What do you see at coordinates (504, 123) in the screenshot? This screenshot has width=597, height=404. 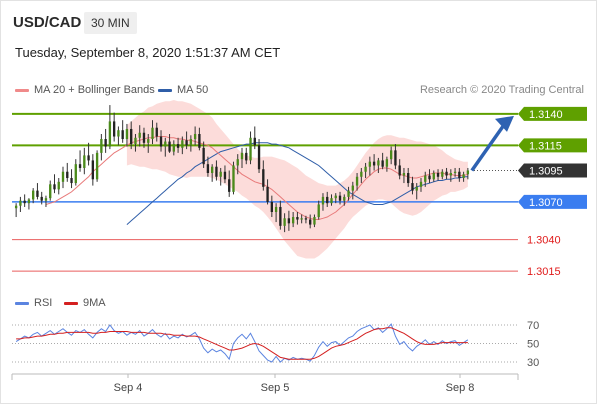 I see `projection-arrowhead` at bounding box center [504, 123].